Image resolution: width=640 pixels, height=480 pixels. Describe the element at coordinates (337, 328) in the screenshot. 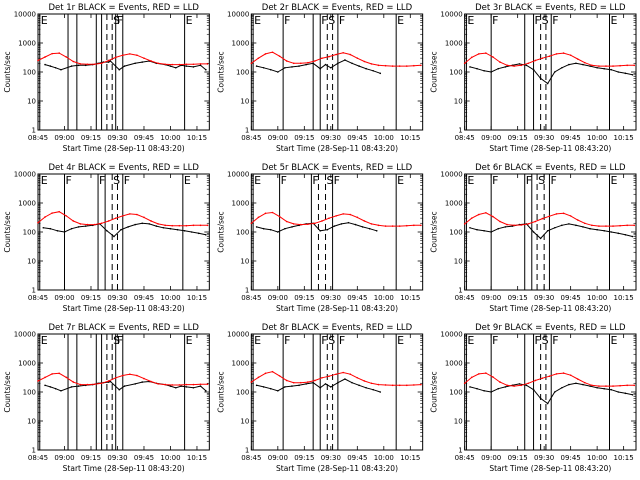

I see `panel-title: Det 8r BLACK = Events, RED = LLD` at that location.